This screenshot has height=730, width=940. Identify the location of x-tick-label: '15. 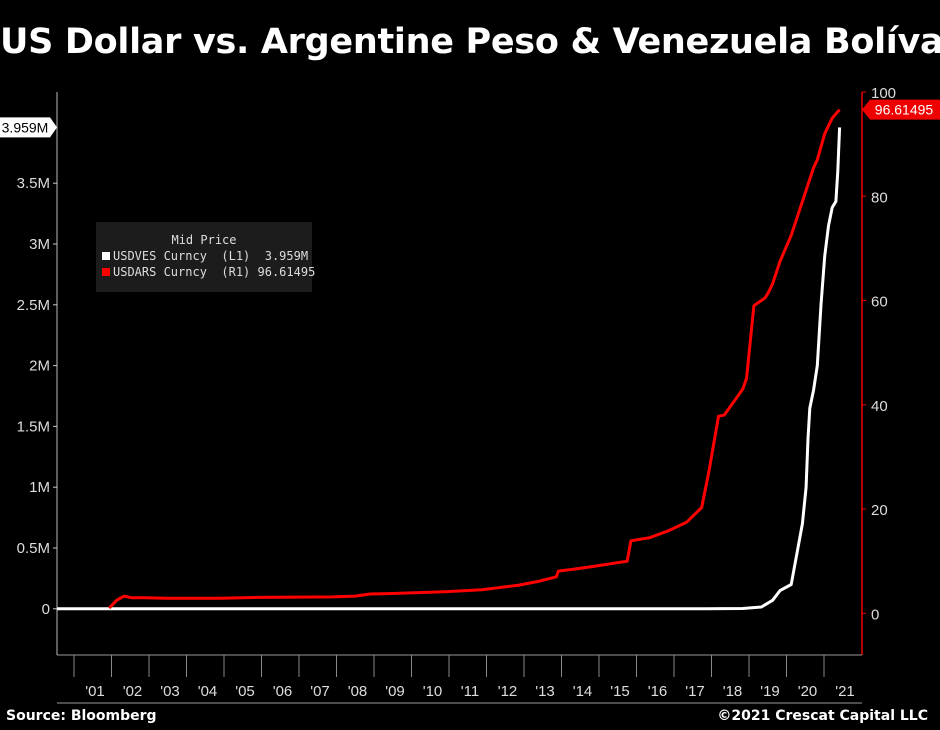
(620, 691).